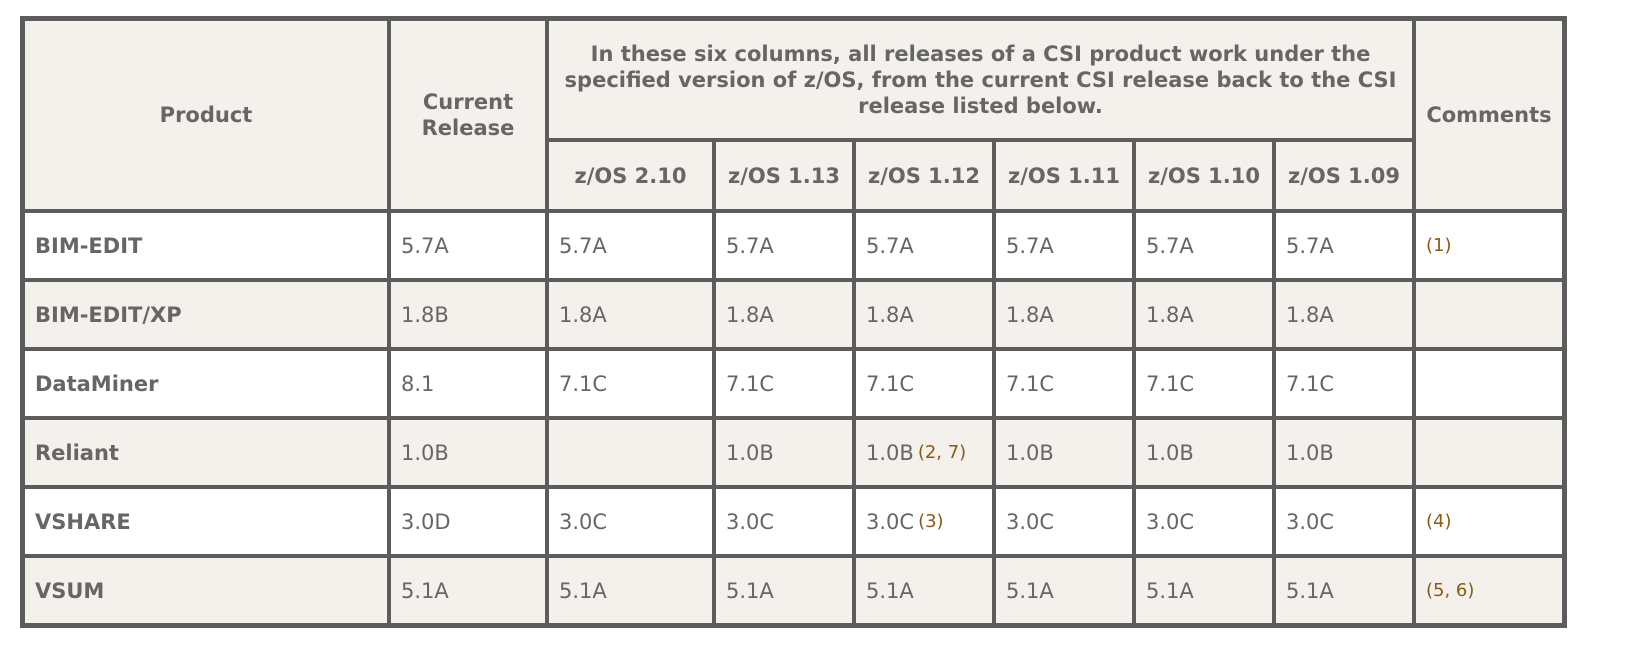  I want to click on footnote-reference: (3), so click(931, 521).